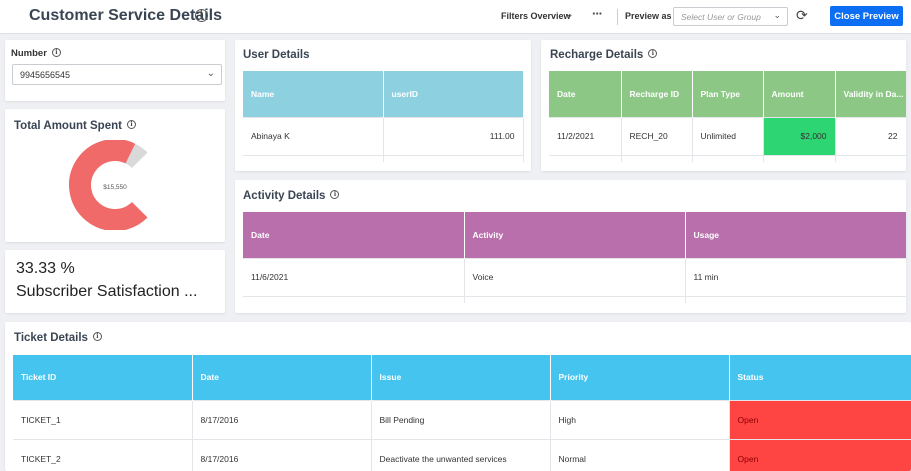  Describe the element at coordinates (640, 419) in the screenshot. I see `table-cell: High` at that location.